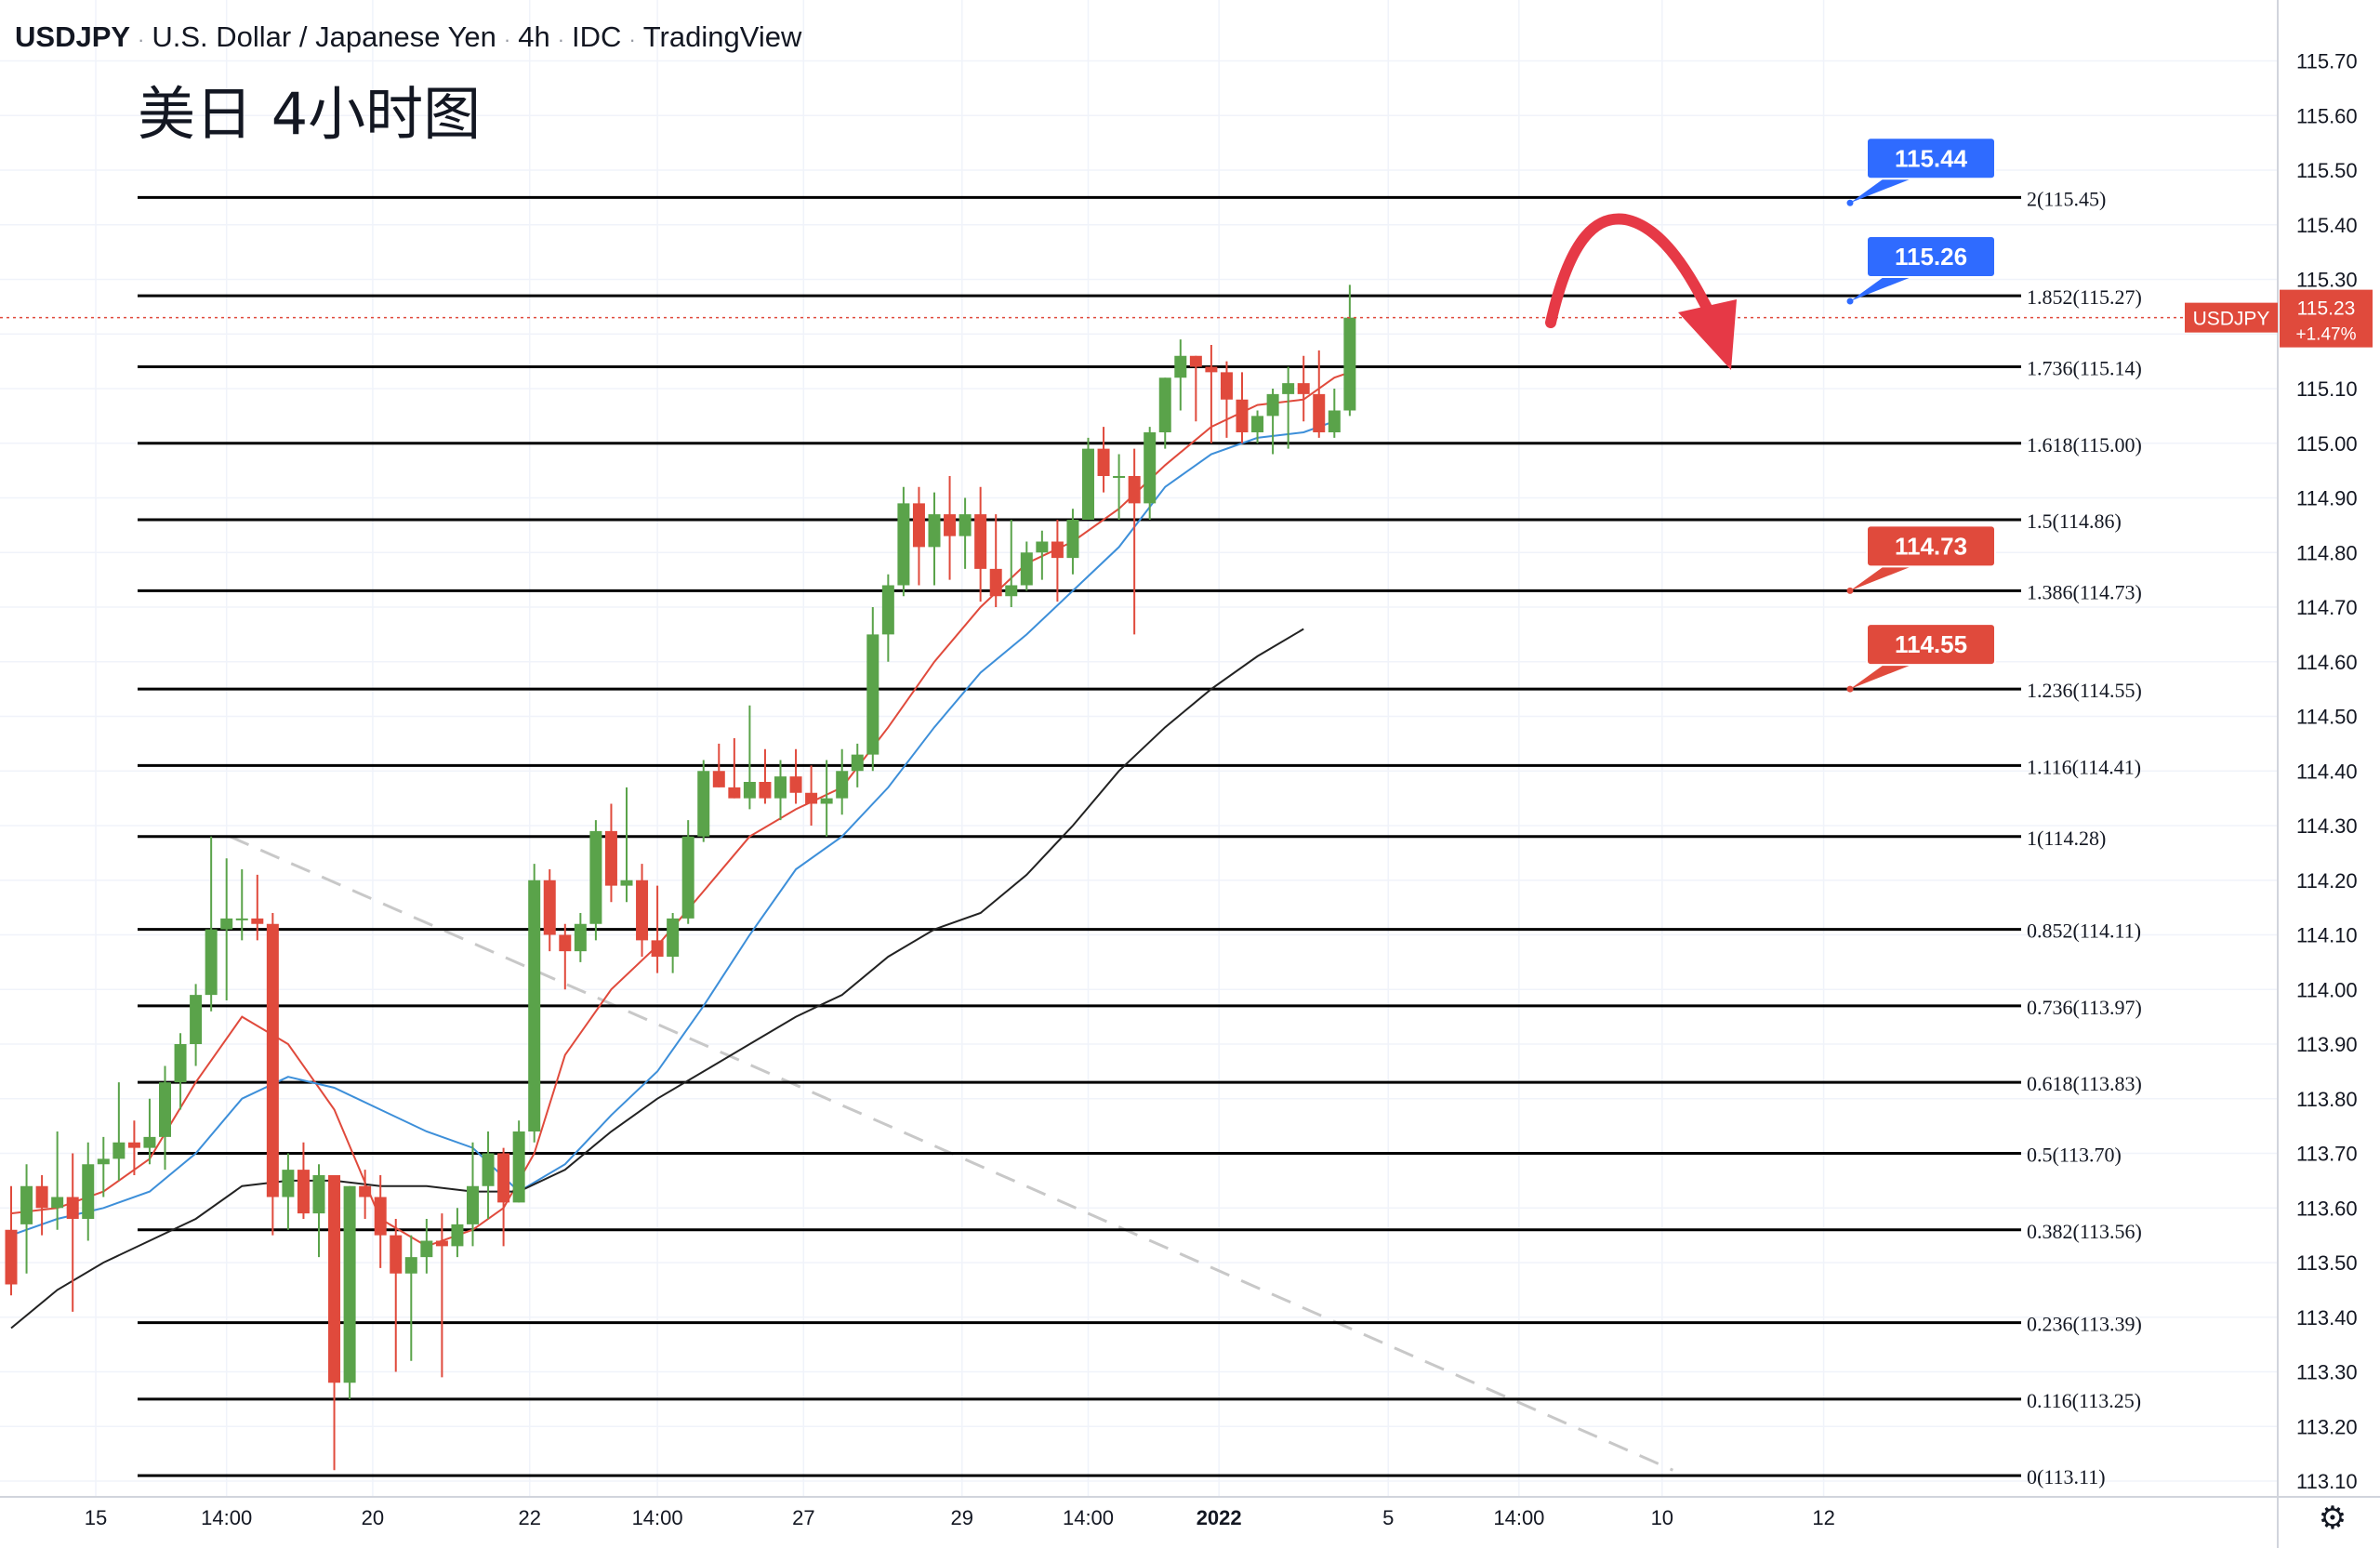 The width and height of the screenshot is (2380, 1548). What do you see at coordinates (1921, 415) in the screenshot?
I see `price-callouts: 115.44 115.26 114.73 114.55` at bounding box center [1921, 415].